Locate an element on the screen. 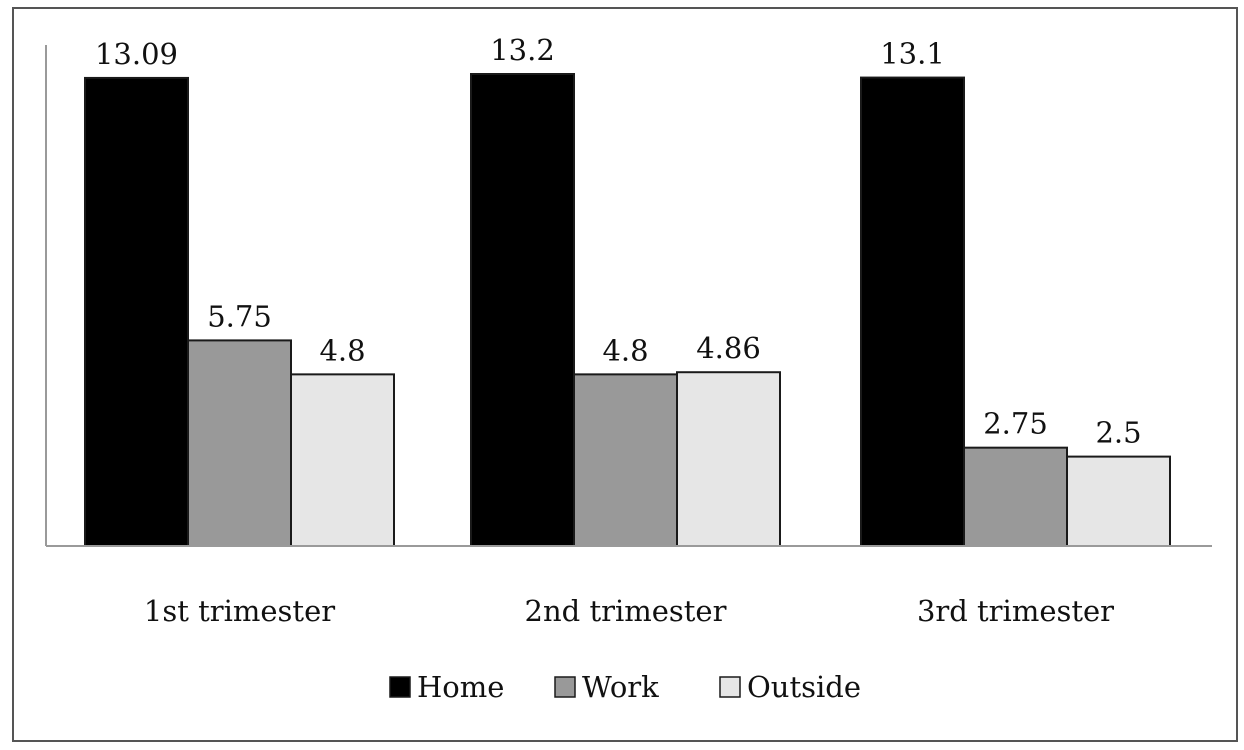 The image size is (1244, 750). legend-label-work: Work is located at coordinates (620, 687).